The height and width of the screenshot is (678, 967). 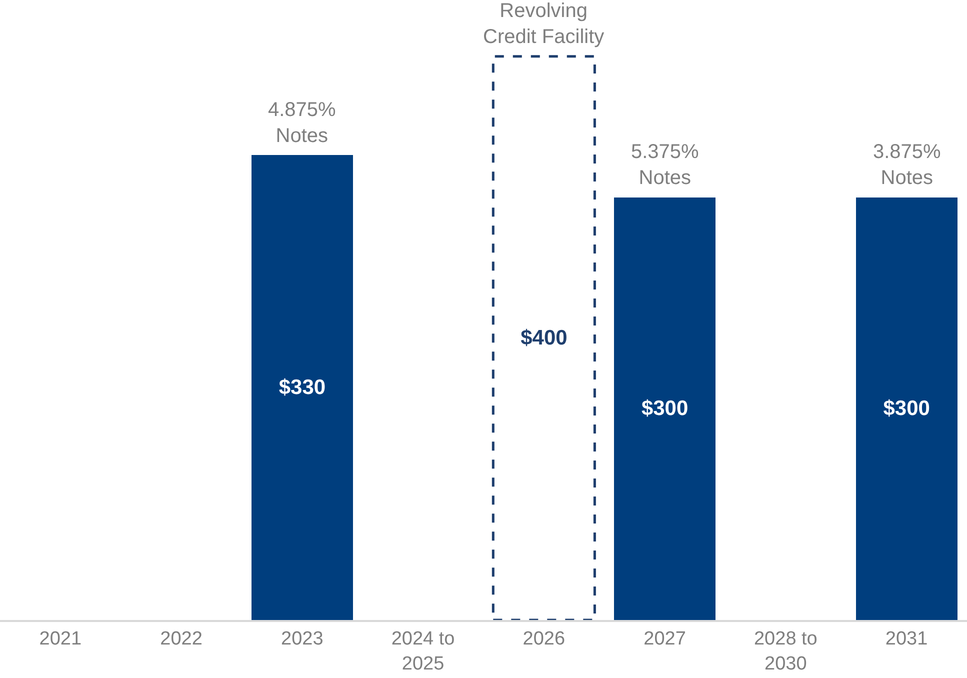 I want to click on annotation: 5.375% Notes, so click(x=665, y=165).